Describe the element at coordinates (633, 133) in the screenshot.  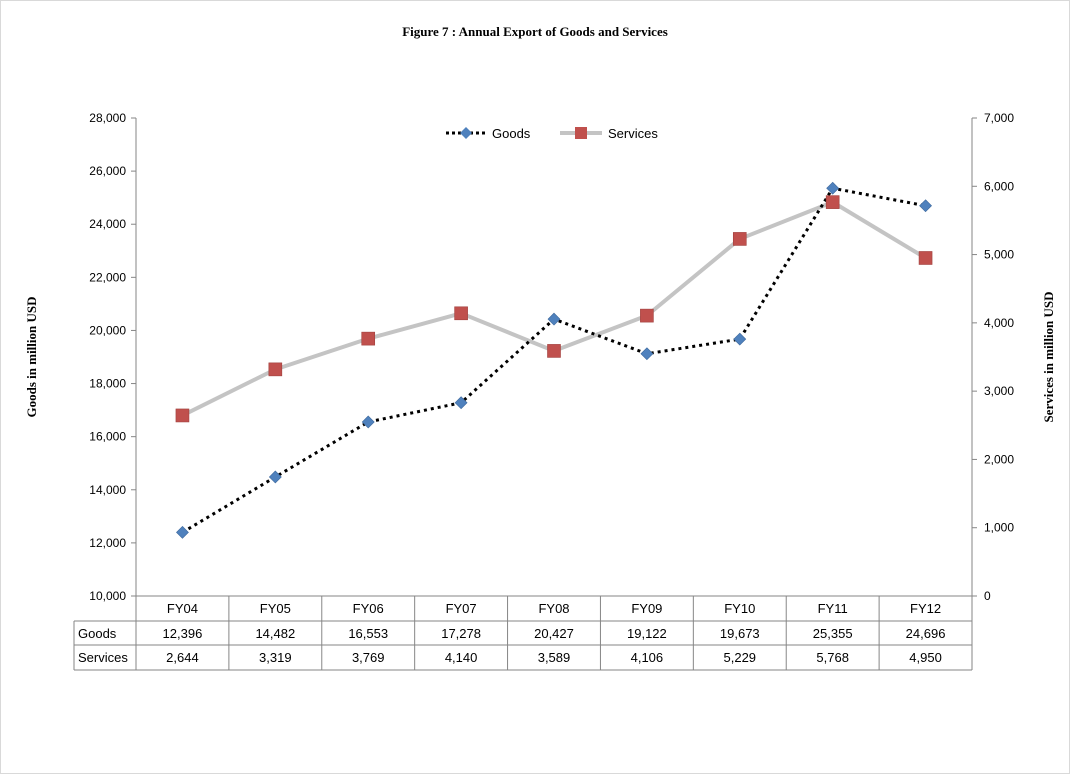
I see `legend-services-label: Services` at that location.